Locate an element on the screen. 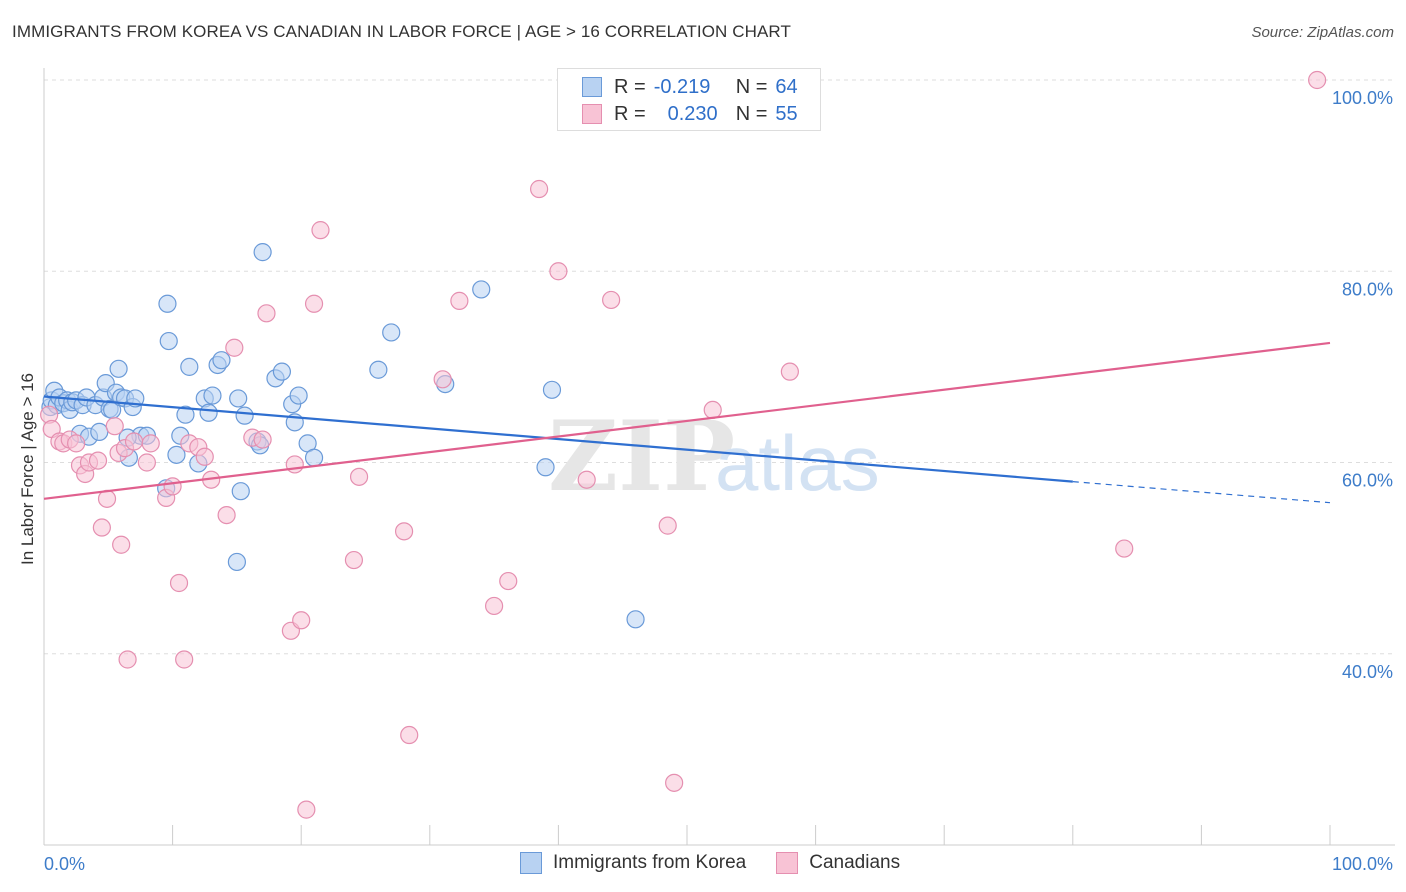 The height and width of the screenshot is (892, 1406). y-tick-label: 60.0% is located at coordinates (1367, 481).